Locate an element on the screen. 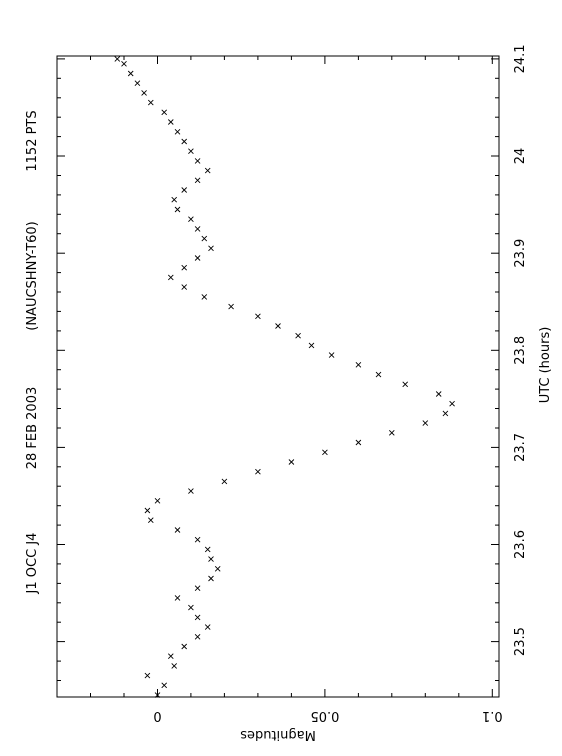 This screenshot has height=756, width=562. x-tick-label: 24 is located at coordinates (520, 156).